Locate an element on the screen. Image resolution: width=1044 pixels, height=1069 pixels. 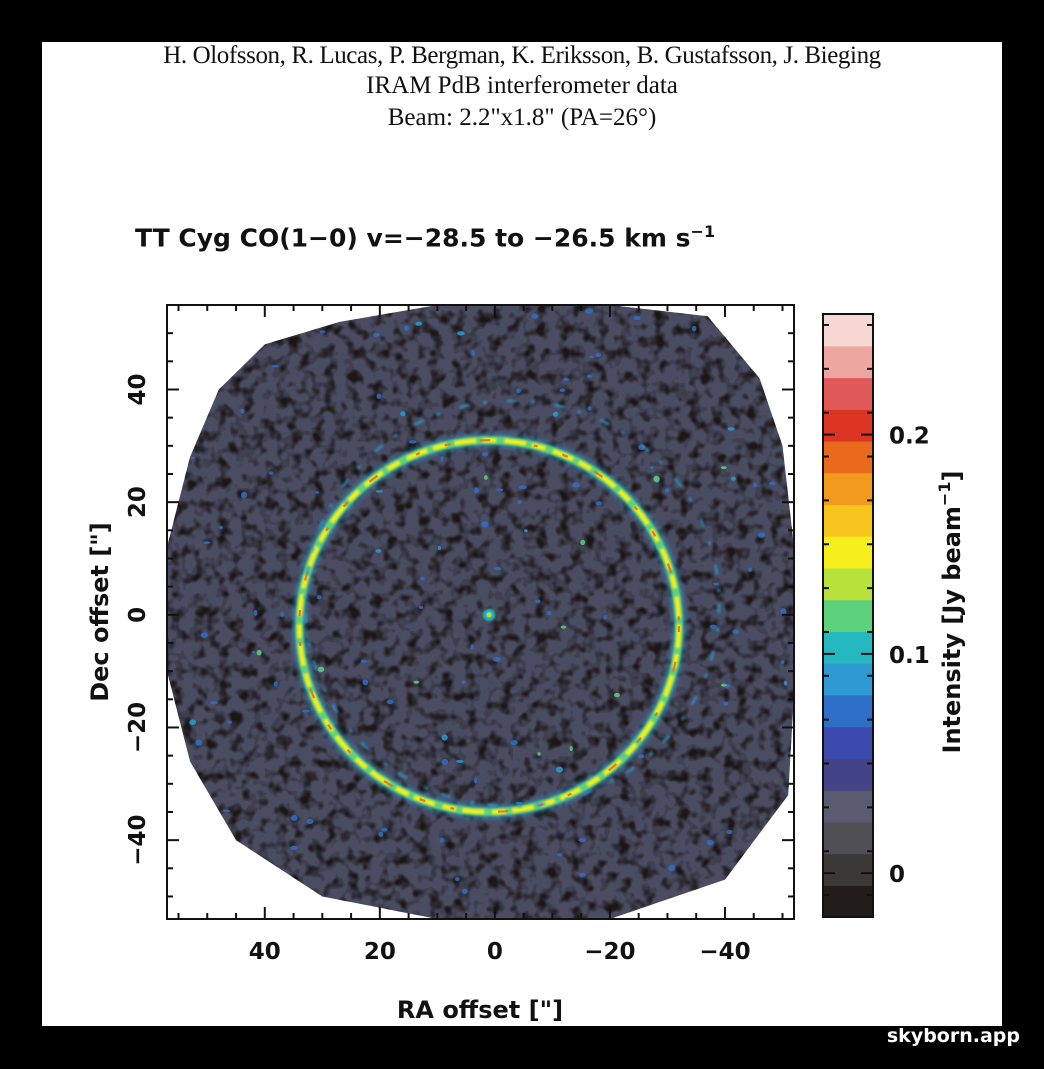
colorbar-label-suffix: ] is located at coordinates (952, 476).